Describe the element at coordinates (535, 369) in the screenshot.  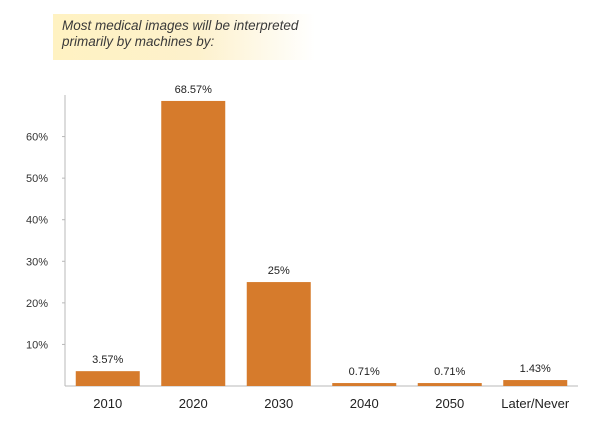
I see `data-label: 1.43%` at that location.